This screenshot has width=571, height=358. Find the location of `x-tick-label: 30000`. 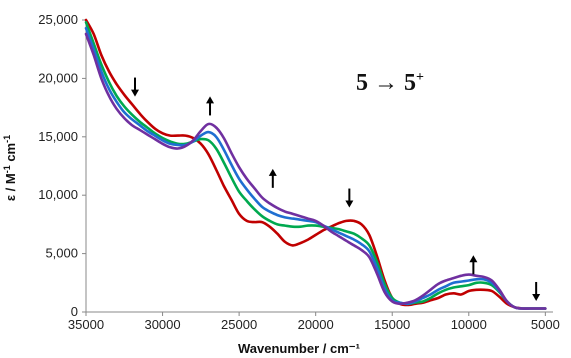

x-tick-label: 30000 is located at coordinates (162, 324).